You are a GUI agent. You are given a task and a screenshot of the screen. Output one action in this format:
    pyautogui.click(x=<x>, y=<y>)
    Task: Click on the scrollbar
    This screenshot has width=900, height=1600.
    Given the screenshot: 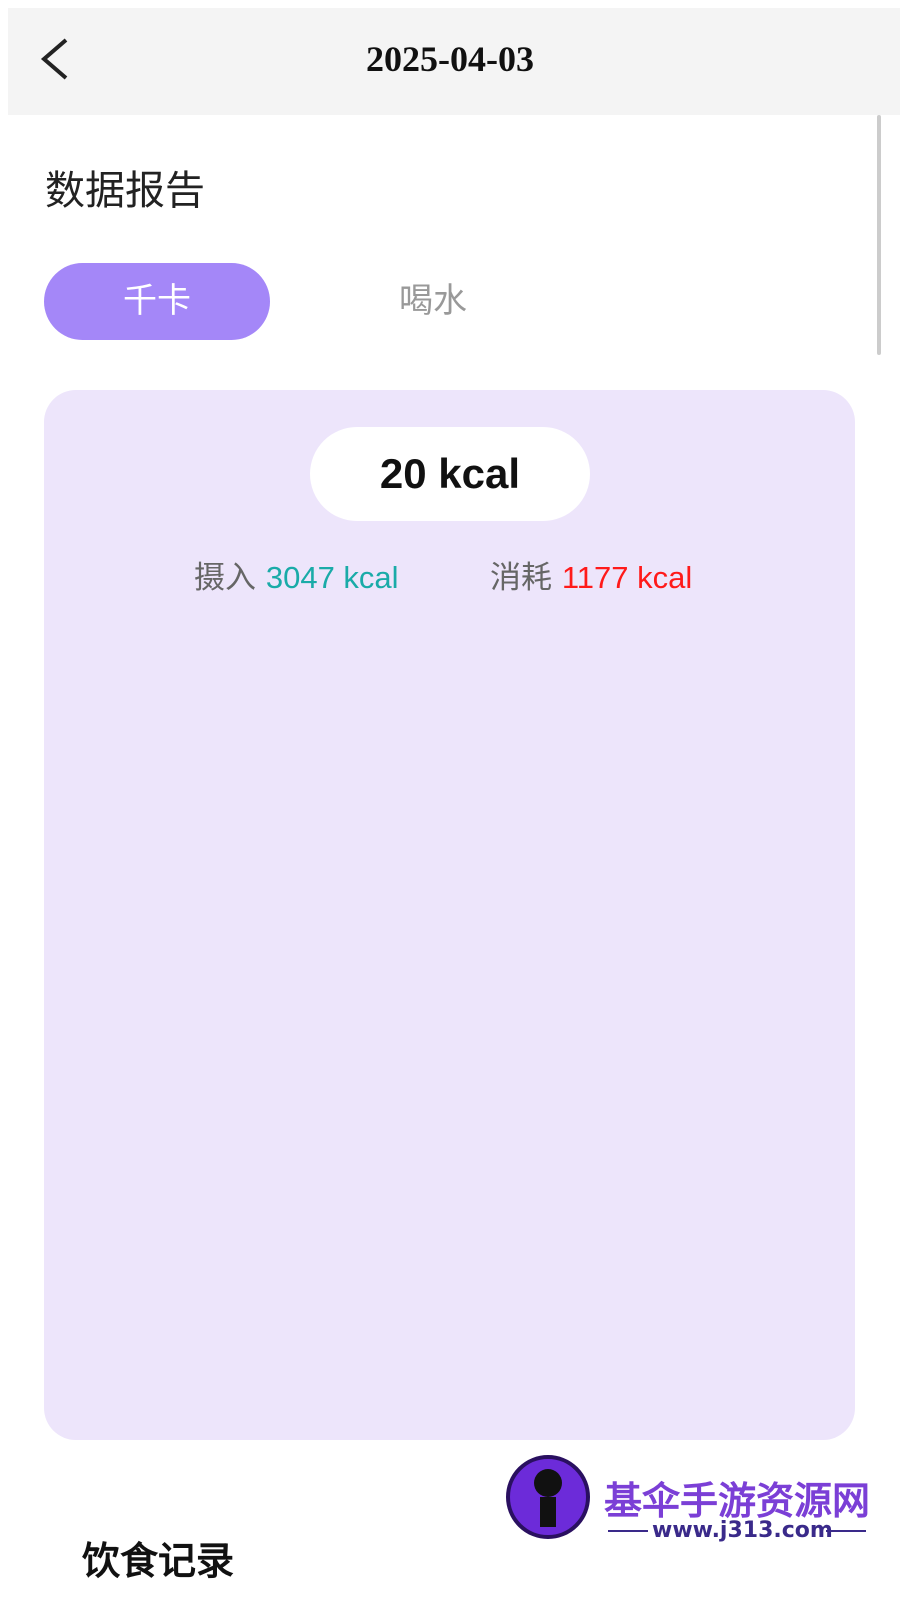 What is the action you would take?
    pyautogui.click(x=879, y=235)
    